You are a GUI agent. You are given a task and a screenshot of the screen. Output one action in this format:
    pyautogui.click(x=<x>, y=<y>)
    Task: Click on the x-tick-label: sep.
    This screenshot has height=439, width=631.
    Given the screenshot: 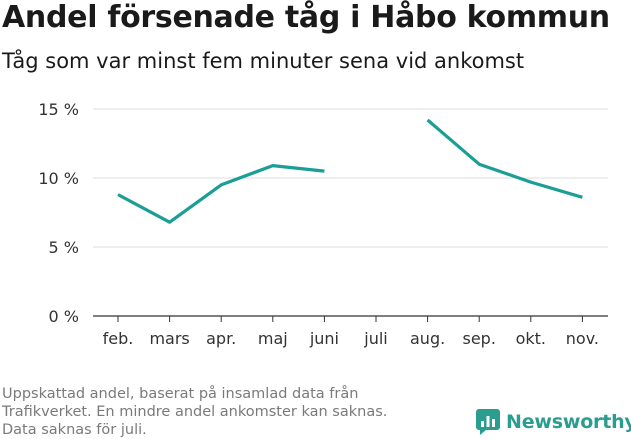 What is the action you would take?
    pyautogui.click(x=478, y=338)
    